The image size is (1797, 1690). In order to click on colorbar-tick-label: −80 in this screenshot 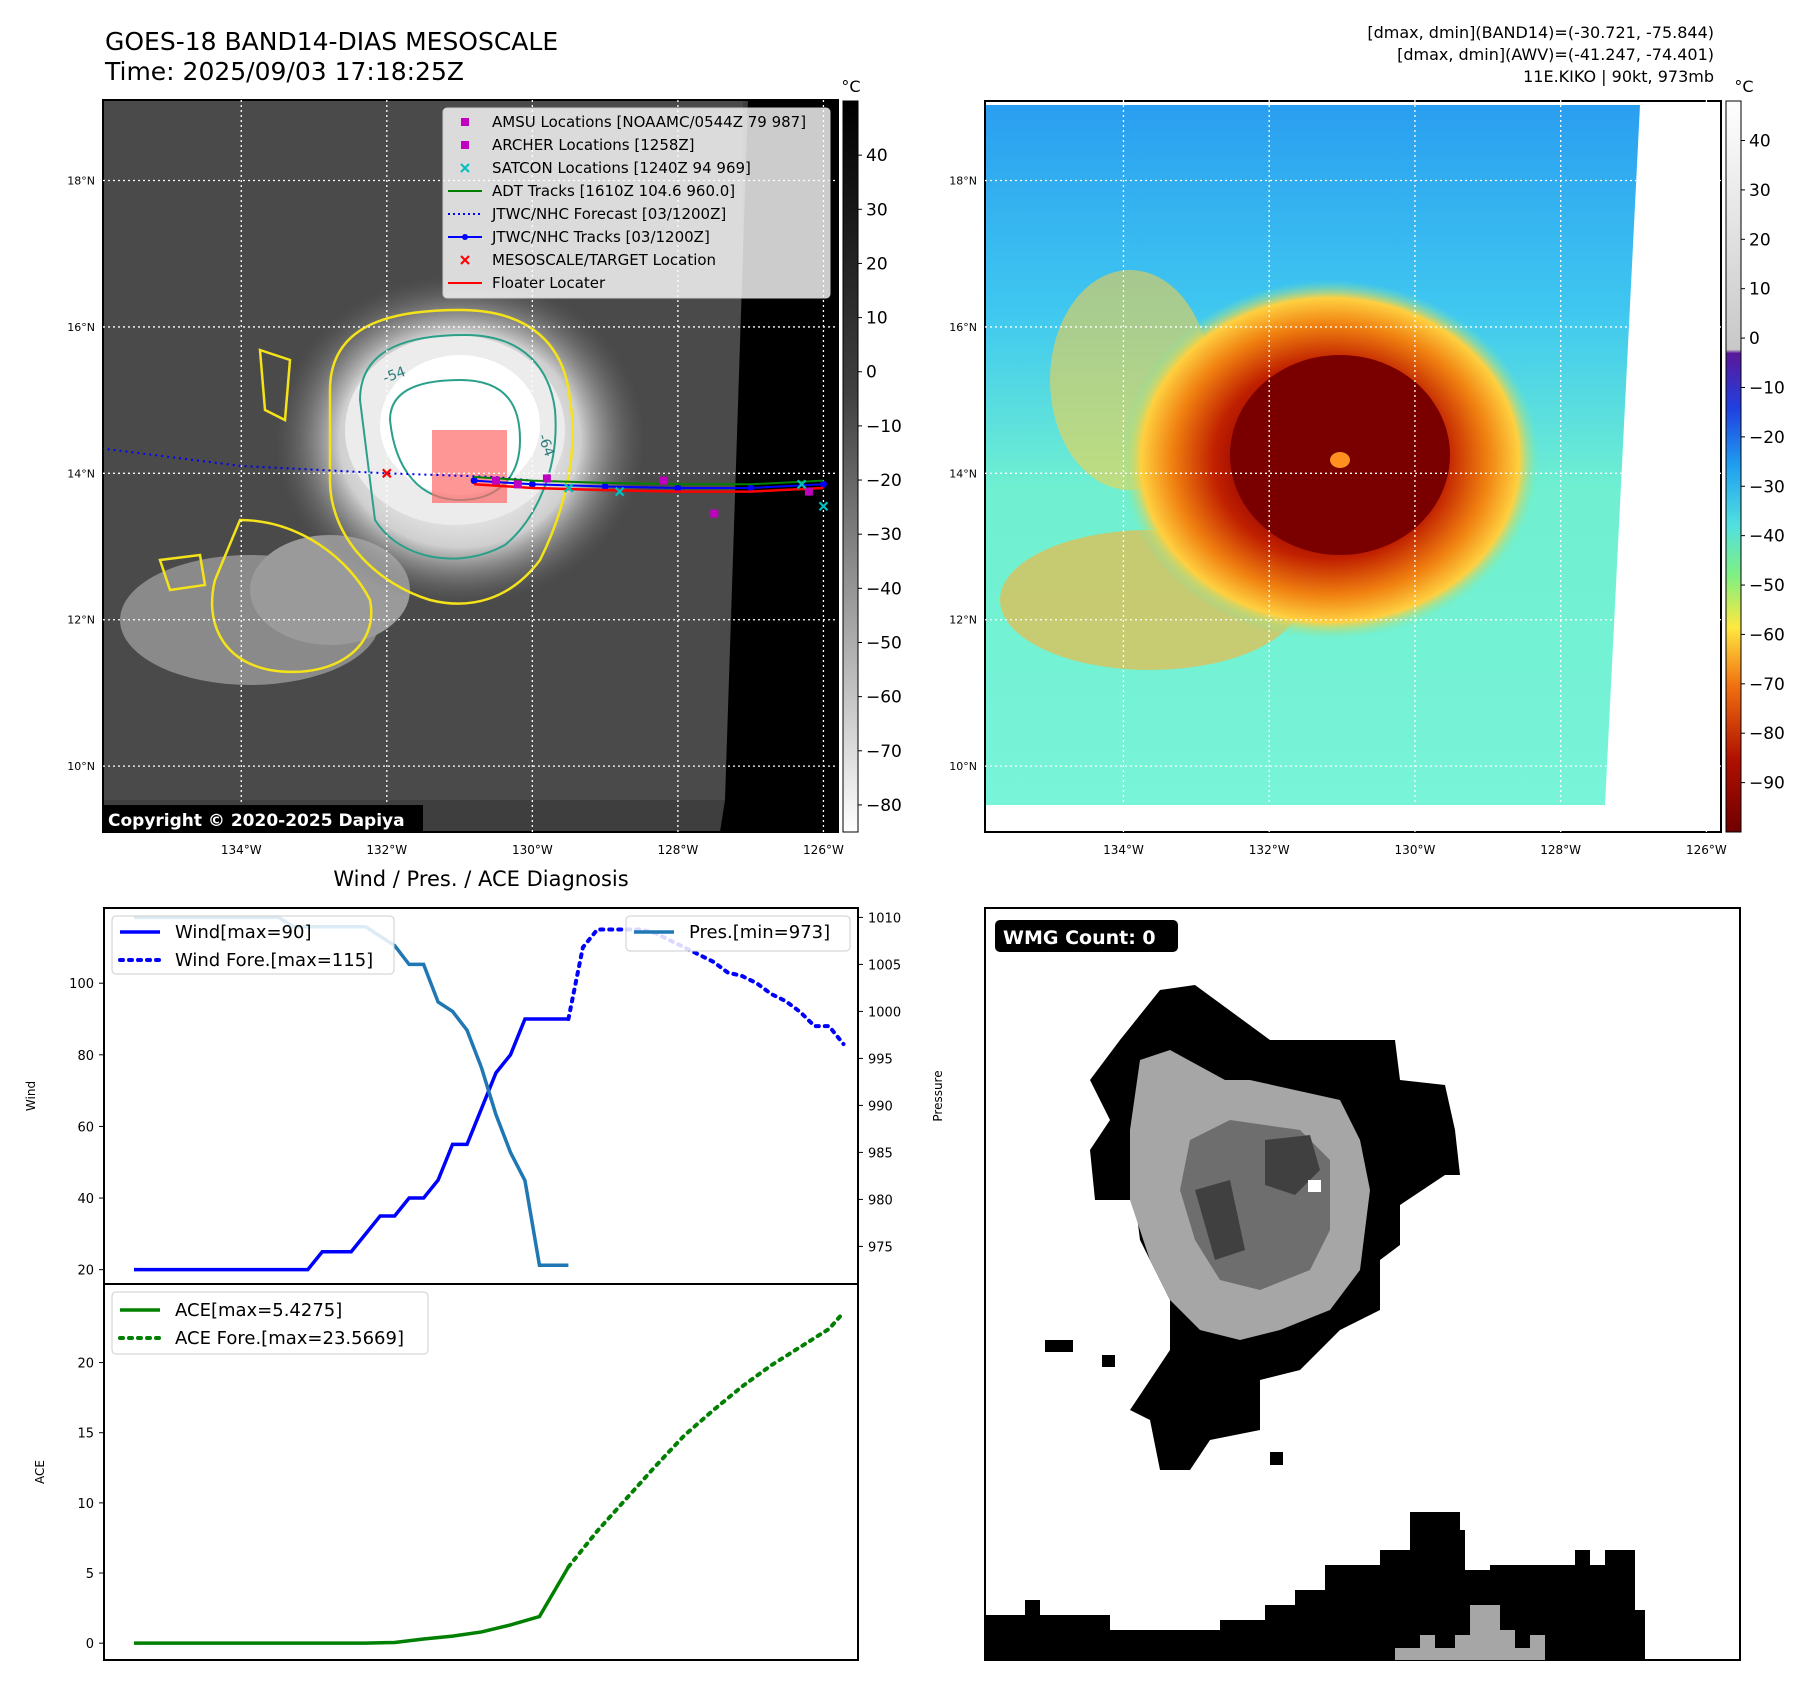, I will do `click(884, 806)`.